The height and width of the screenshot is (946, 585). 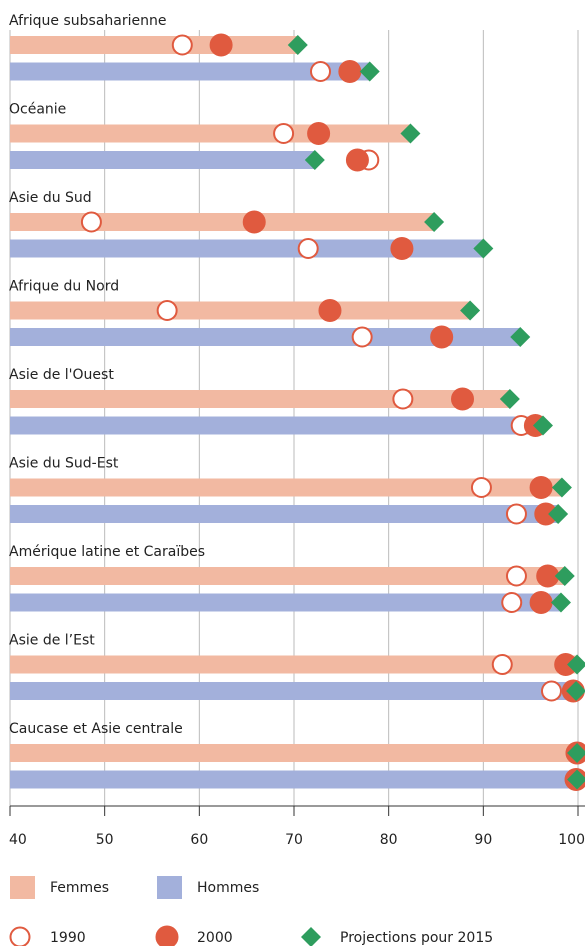 What do you see at coordinates (79, 888) in the screenshot?
I see `legend-label: Femmes` at bounding box center [79, 888].